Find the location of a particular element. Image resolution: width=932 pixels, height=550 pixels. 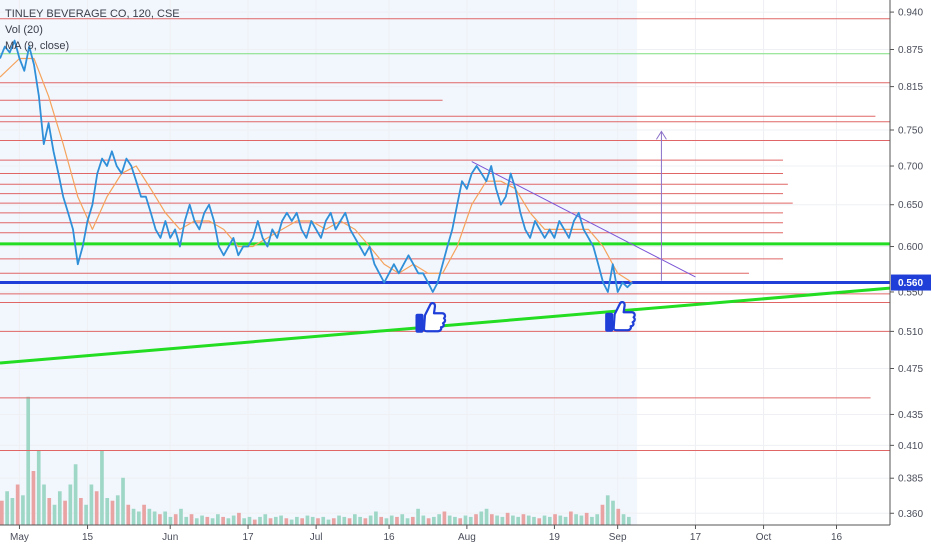

time-axis: May 15 Jun 17 Jul 16 Aug 19 Sep 17 Oct 16 is located at coordinates (426, 534).